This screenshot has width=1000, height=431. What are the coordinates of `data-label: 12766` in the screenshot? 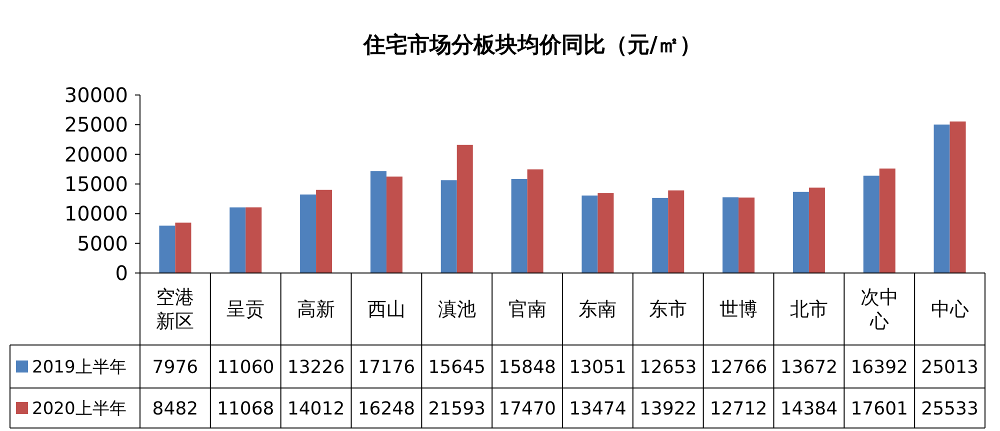 It's located at (739, 367).